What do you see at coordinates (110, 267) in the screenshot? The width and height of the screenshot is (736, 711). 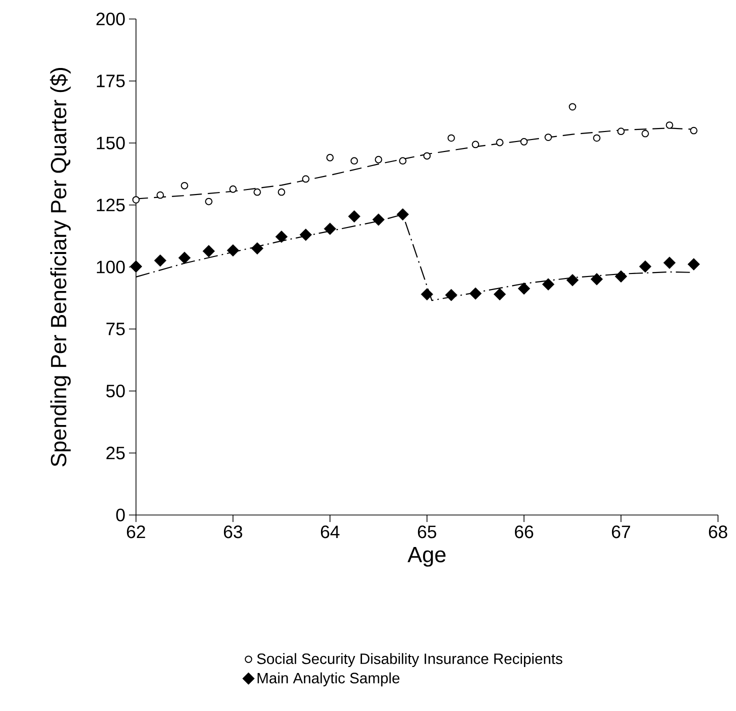 I see `y-tick-label: 100` at bounding box center [110, 267].